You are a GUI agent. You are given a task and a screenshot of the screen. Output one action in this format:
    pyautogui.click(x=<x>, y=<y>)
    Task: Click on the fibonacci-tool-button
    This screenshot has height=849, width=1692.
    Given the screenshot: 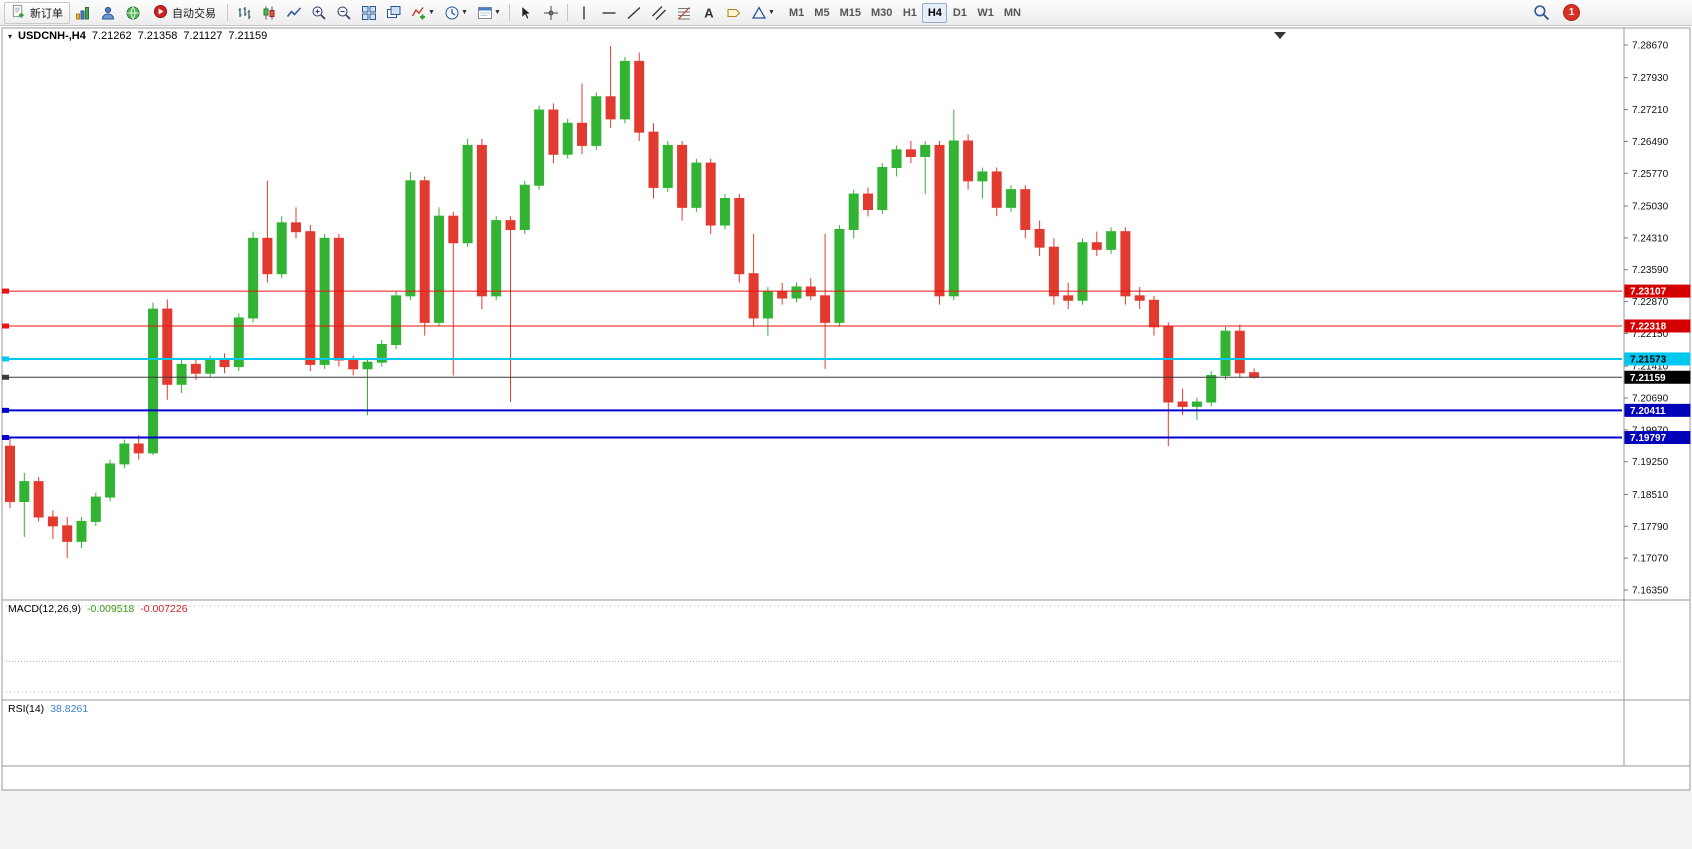 What is the action you would take?
    pyautogui.click(x=684, y=13)
    